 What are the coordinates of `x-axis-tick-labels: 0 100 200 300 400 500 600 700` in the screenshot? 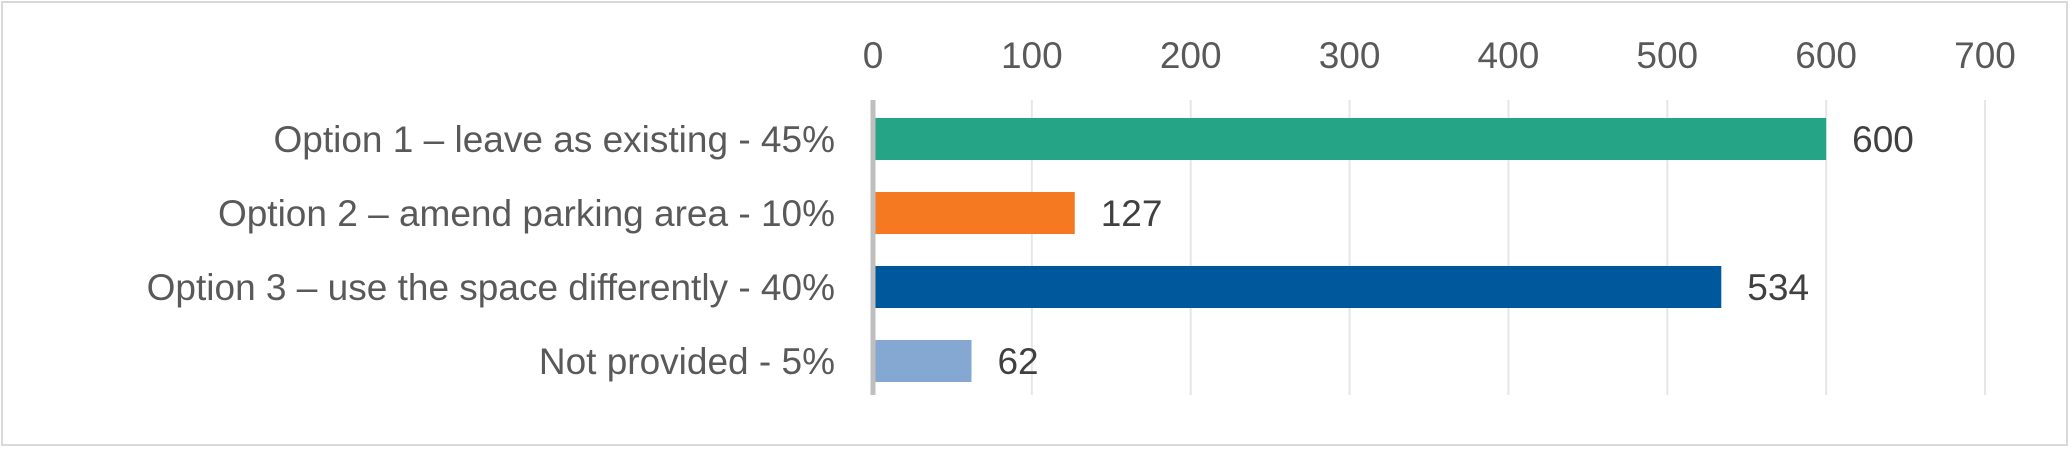 It's located at (1439, 55).